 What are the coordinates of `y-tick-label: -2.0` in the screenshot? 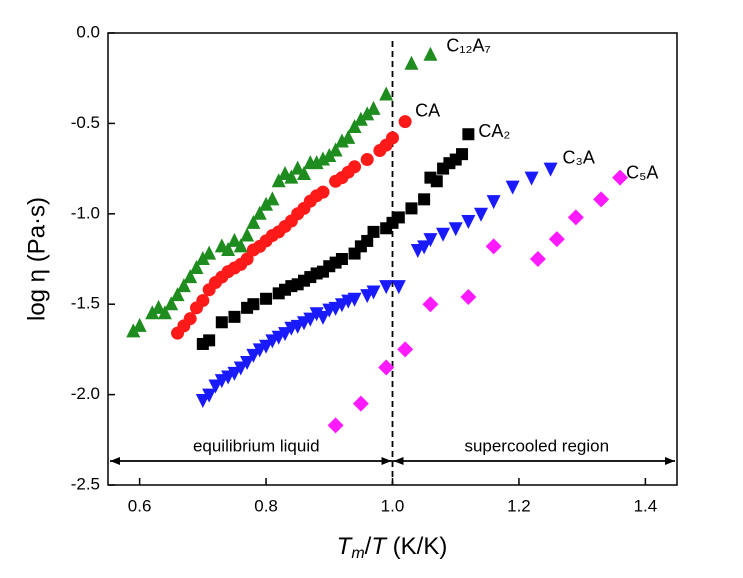 It's located at (85, 393).